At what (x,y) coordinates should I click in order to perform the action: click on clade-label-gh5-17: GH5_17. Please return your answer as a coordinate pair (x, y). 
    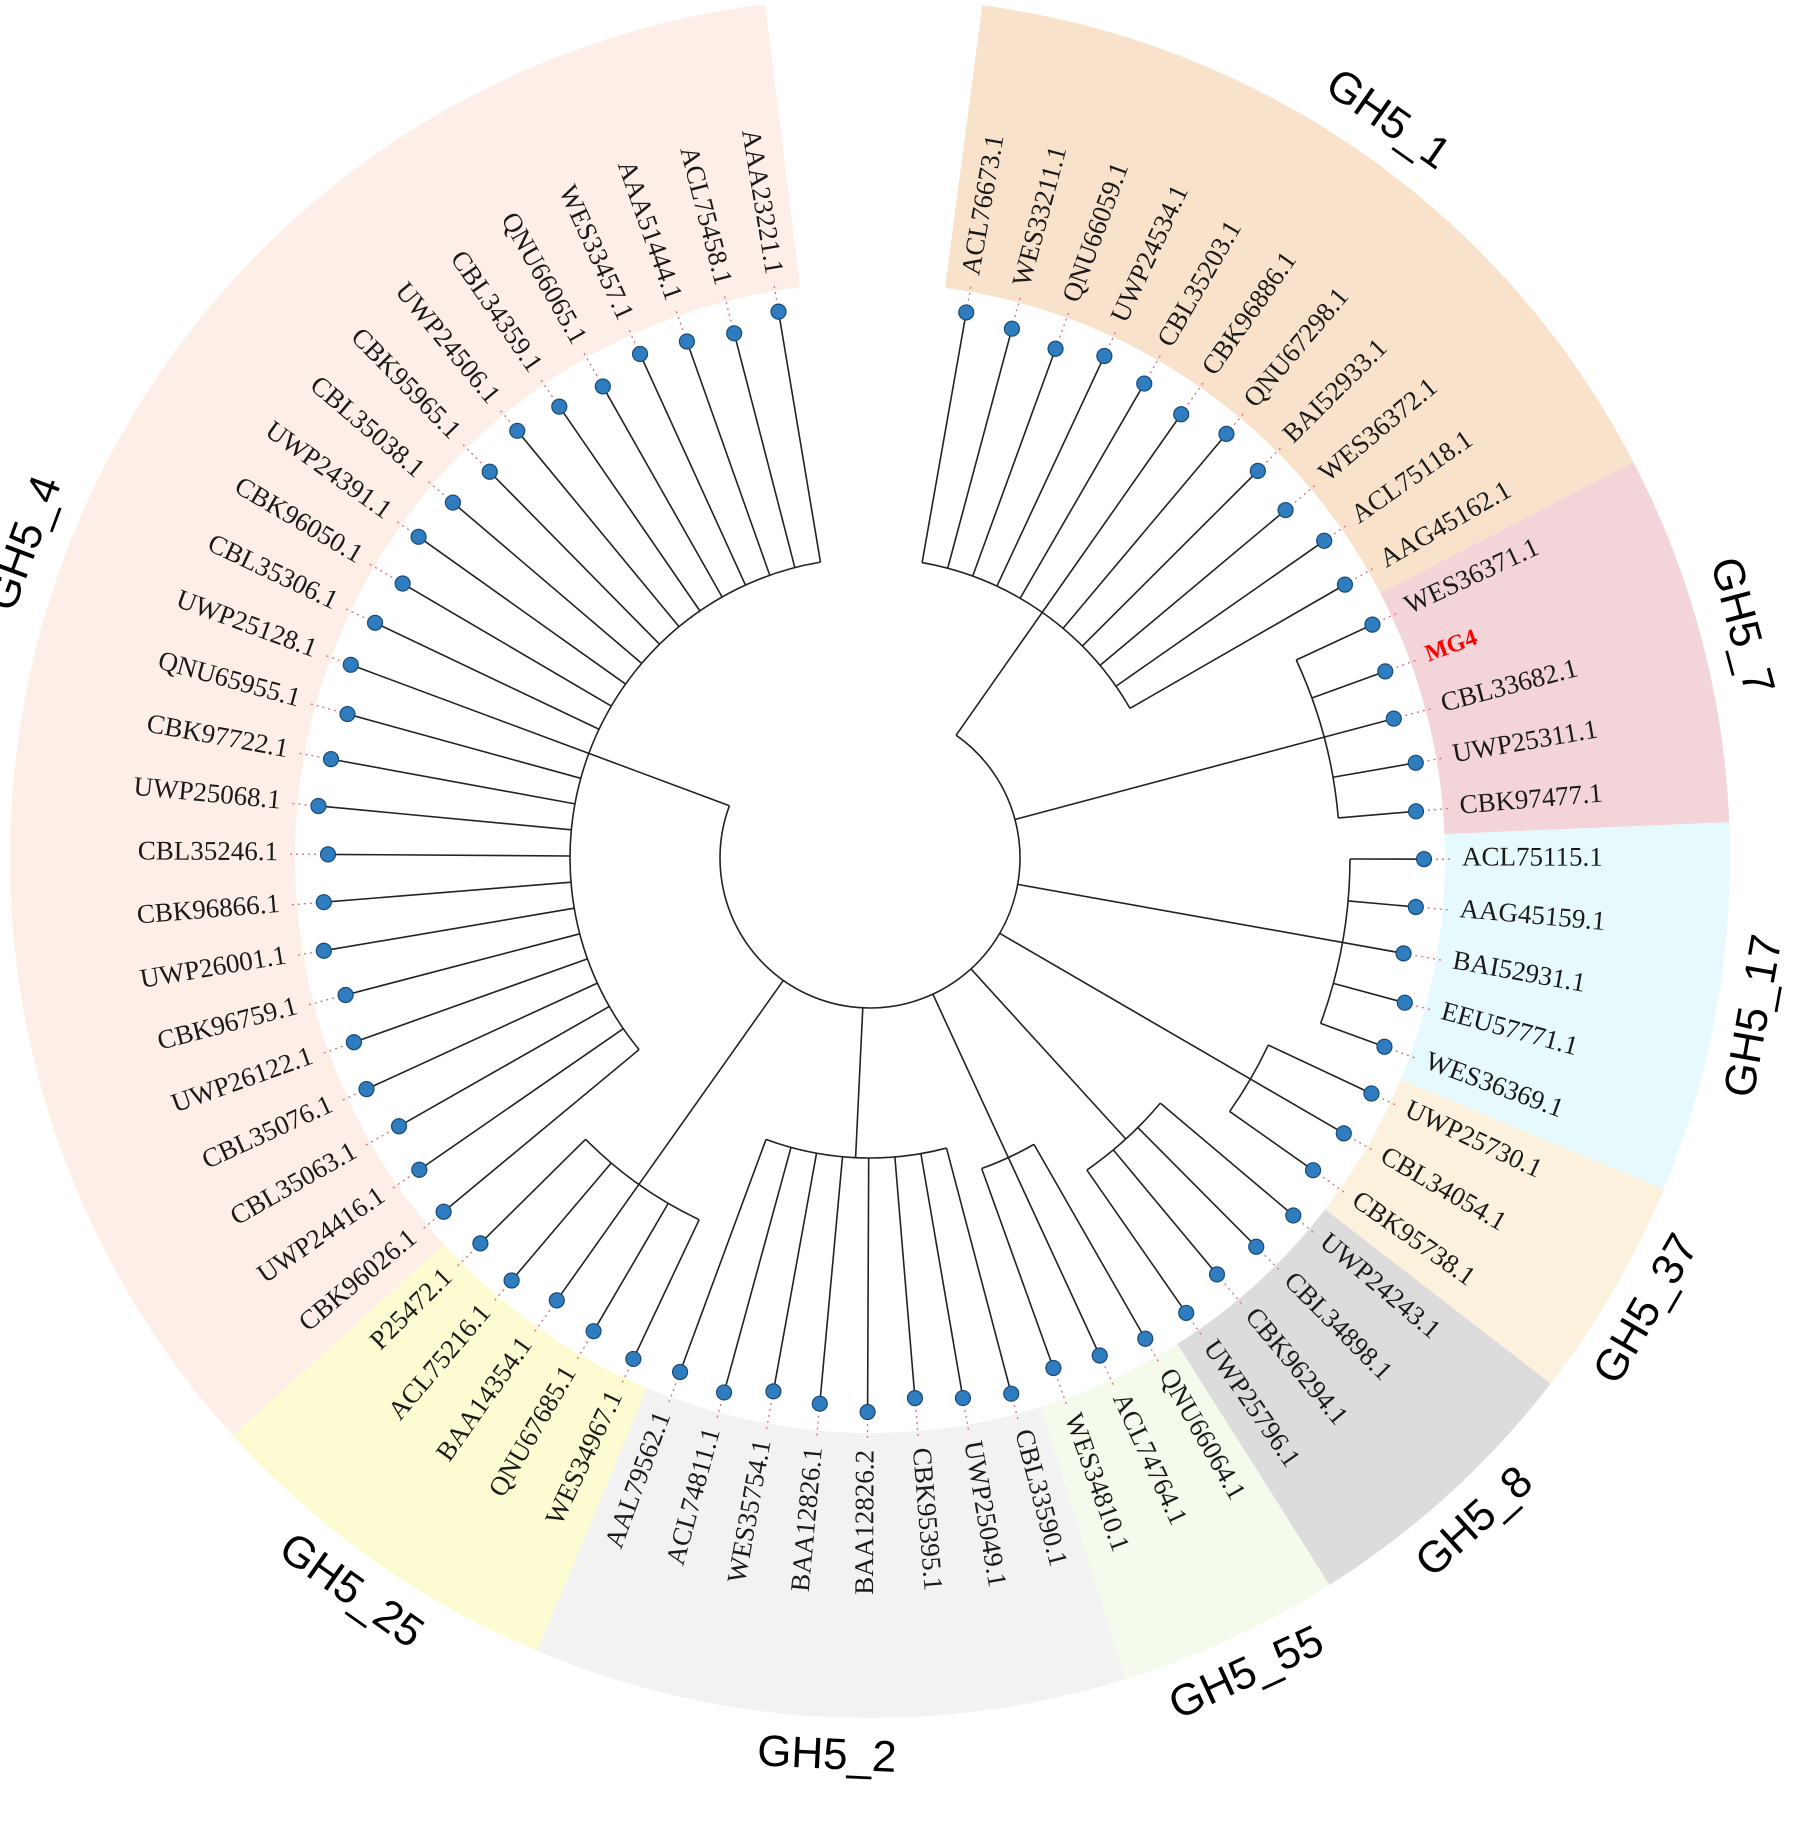
    Looking at the image, I should click on (1753, 1016).